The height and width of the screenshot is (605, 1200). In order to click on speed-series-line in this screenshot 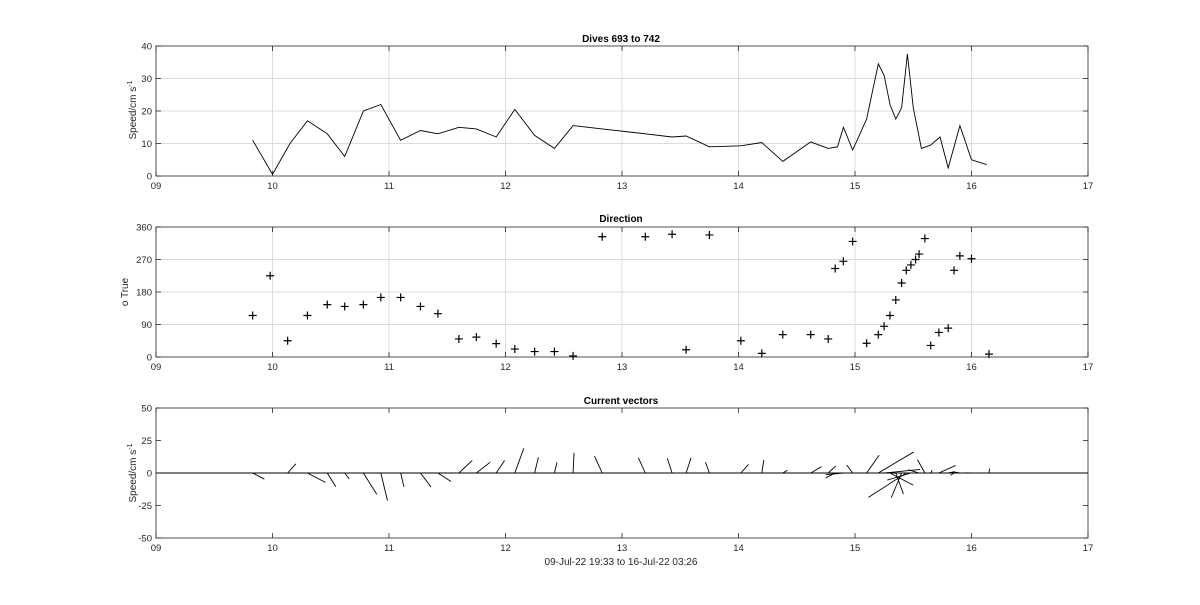, I will do `click(619, 115)`.